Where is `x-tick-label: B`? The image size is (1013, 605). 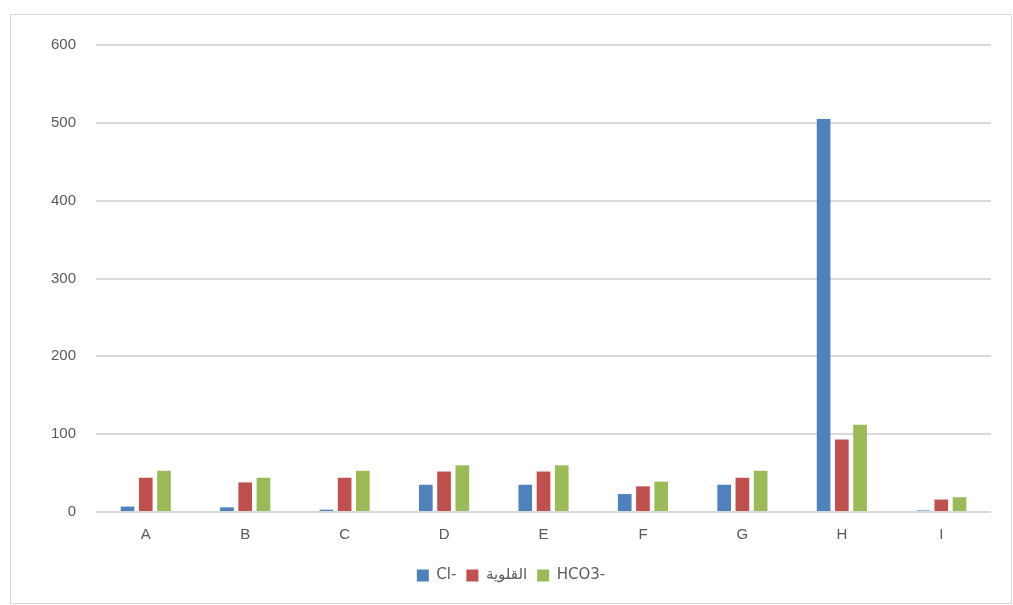 x-tick-label: B is located at coordinates (245, 534).